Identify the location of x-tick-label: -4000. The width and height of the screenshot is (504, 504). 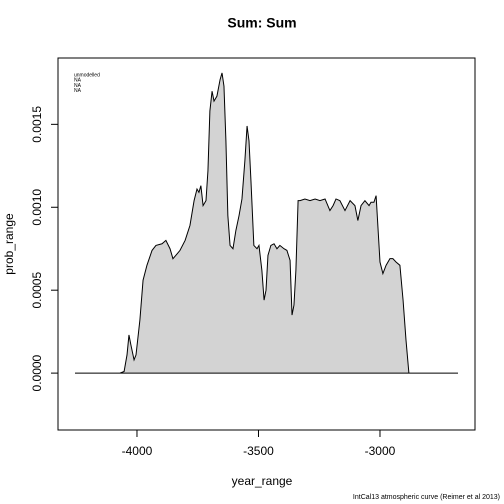
(137, 451).